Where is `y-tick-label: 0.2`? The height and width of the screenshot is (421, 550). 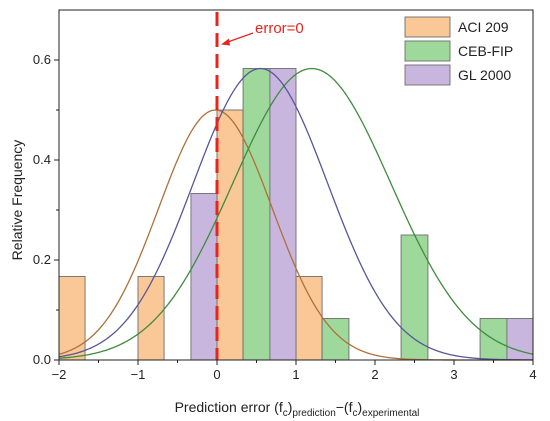
y-tick-label: 0.2 is located at coordinates (42, 259).